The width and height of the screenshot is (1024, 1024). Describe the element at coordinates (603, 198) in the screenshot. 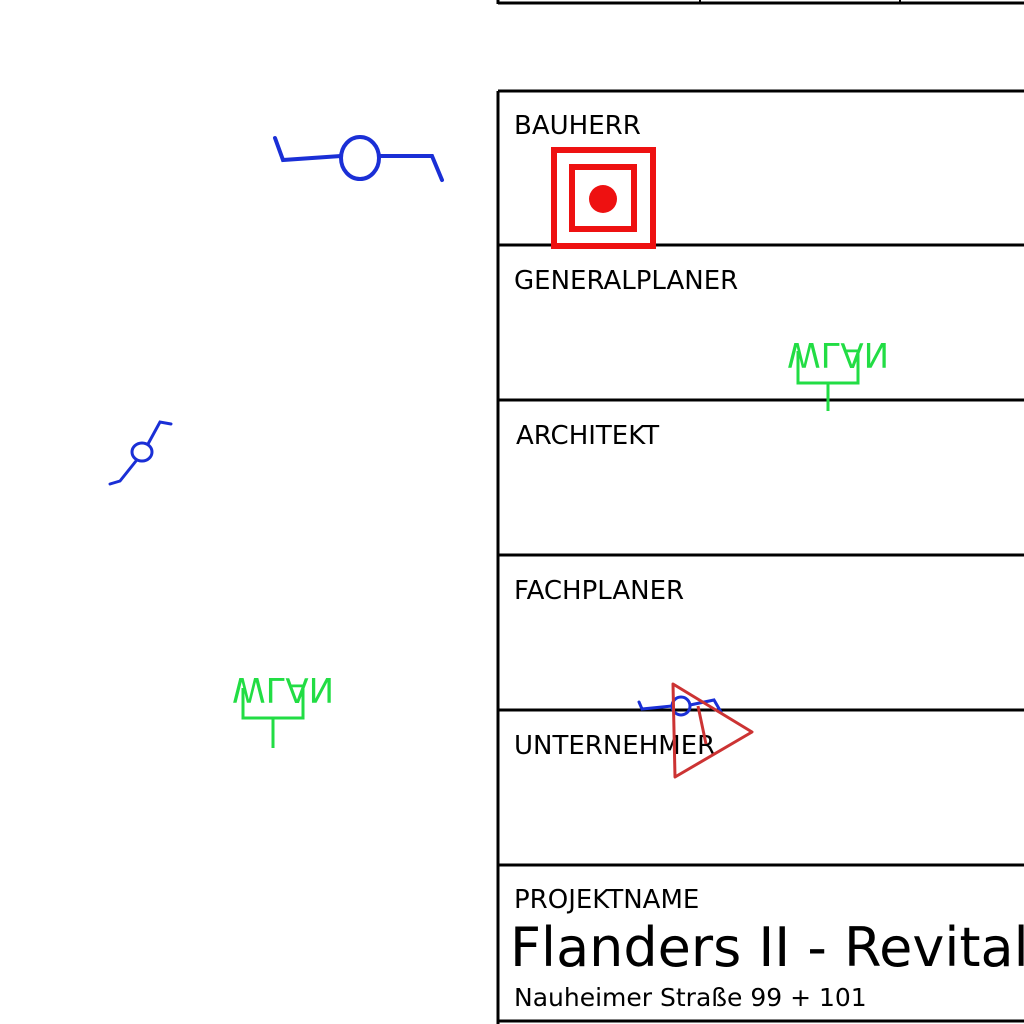

I see `fire-alarm-button-icon` at that location.